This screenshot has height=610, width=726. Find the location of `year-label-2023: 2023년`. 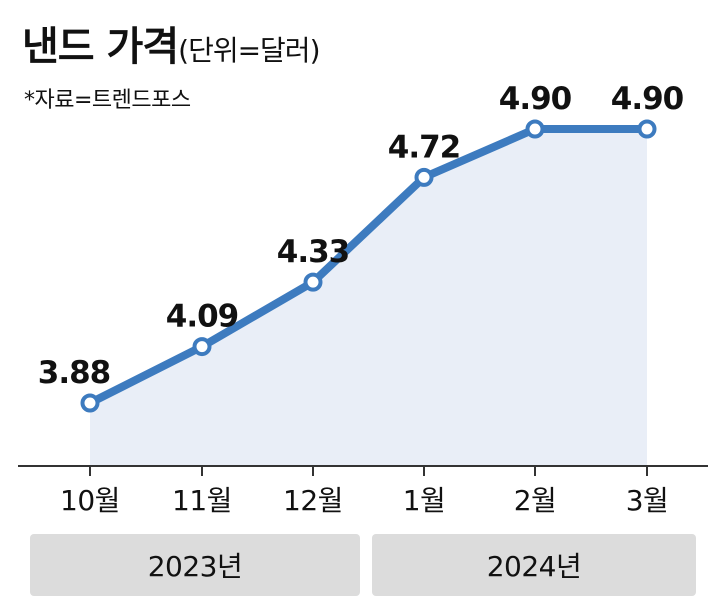

year-label-2023: 2023년 is located at coordinates (195, 566).